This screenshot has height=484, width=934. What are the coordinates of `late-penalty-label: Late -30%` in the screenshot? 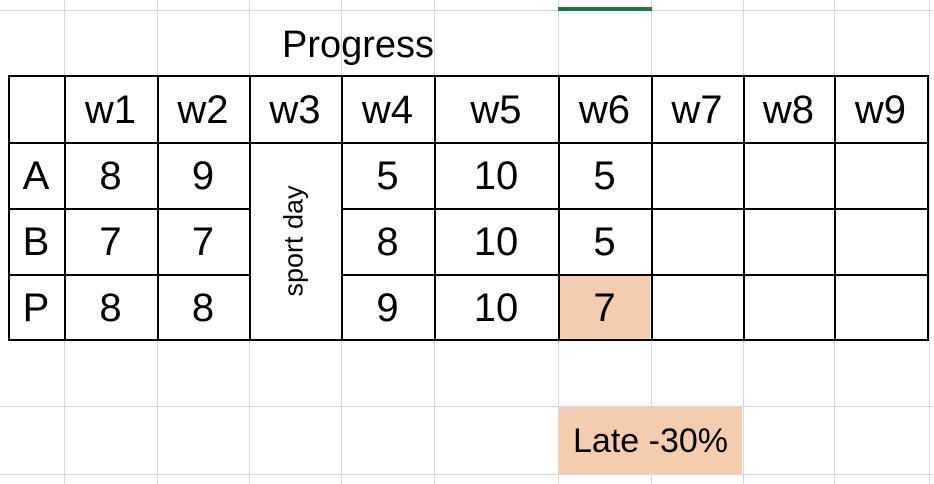 It's located at (650, 440).